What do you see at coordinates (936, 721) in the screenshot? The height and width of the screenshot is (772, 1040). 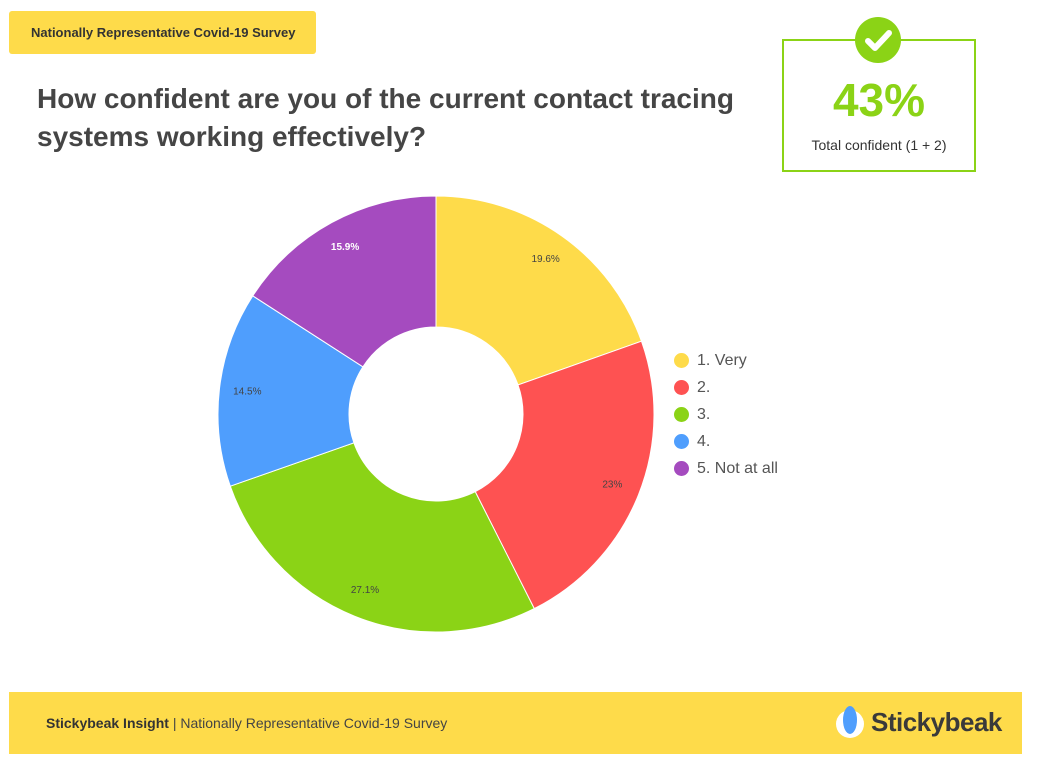 I see `logo-text: Stickybeak` at bounding box center [936, 721].